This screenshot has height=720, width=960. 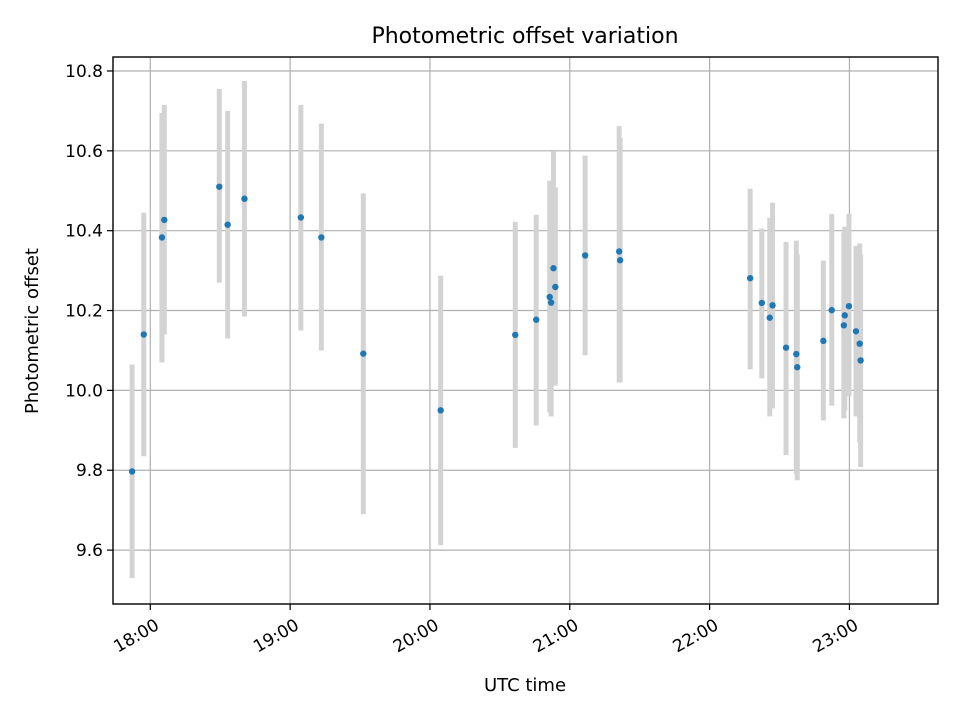 I want to click on y-tick-label: 10.8, so click(x=84, y=72).